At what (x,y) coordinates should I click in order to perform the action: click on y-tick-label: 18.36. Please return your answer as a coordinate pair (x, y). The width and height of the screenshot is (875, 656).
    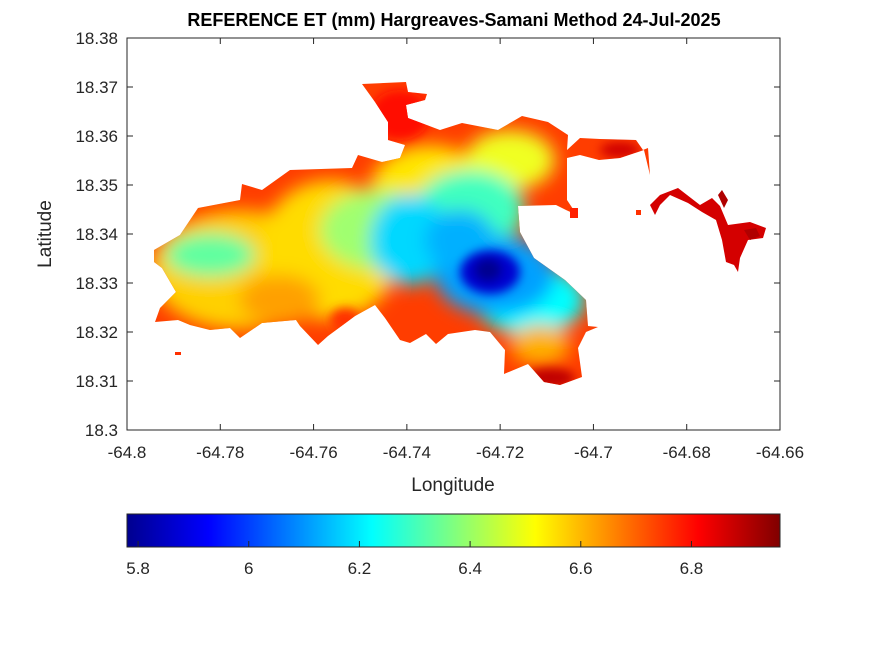
    Looking at the image, I should click on (96, 136).